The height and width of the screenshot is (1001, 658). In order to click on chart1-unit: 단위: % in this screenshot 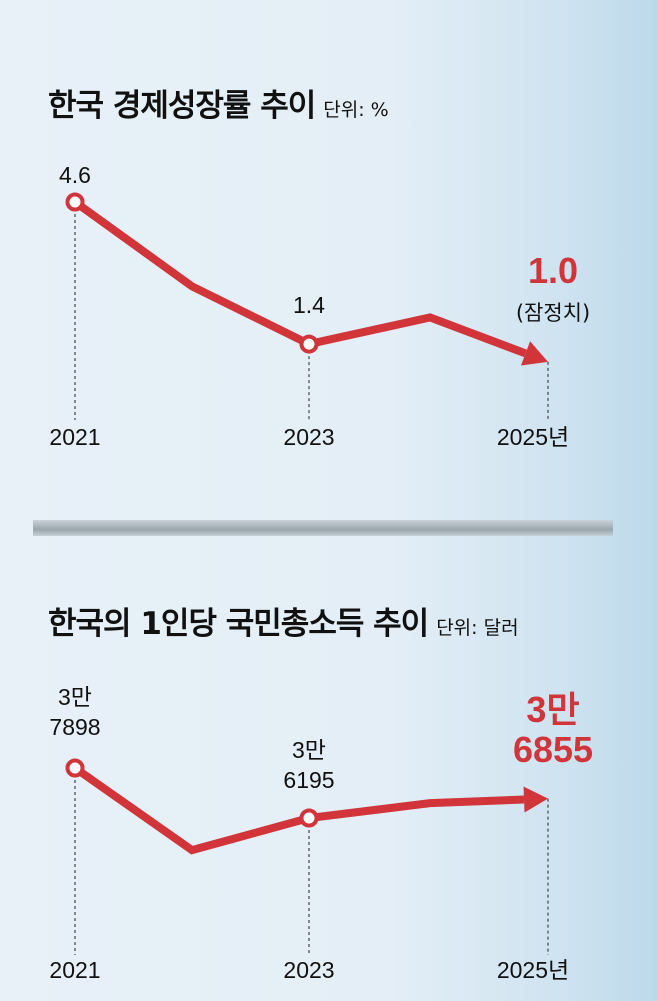, I will do `click(356, 110)`.